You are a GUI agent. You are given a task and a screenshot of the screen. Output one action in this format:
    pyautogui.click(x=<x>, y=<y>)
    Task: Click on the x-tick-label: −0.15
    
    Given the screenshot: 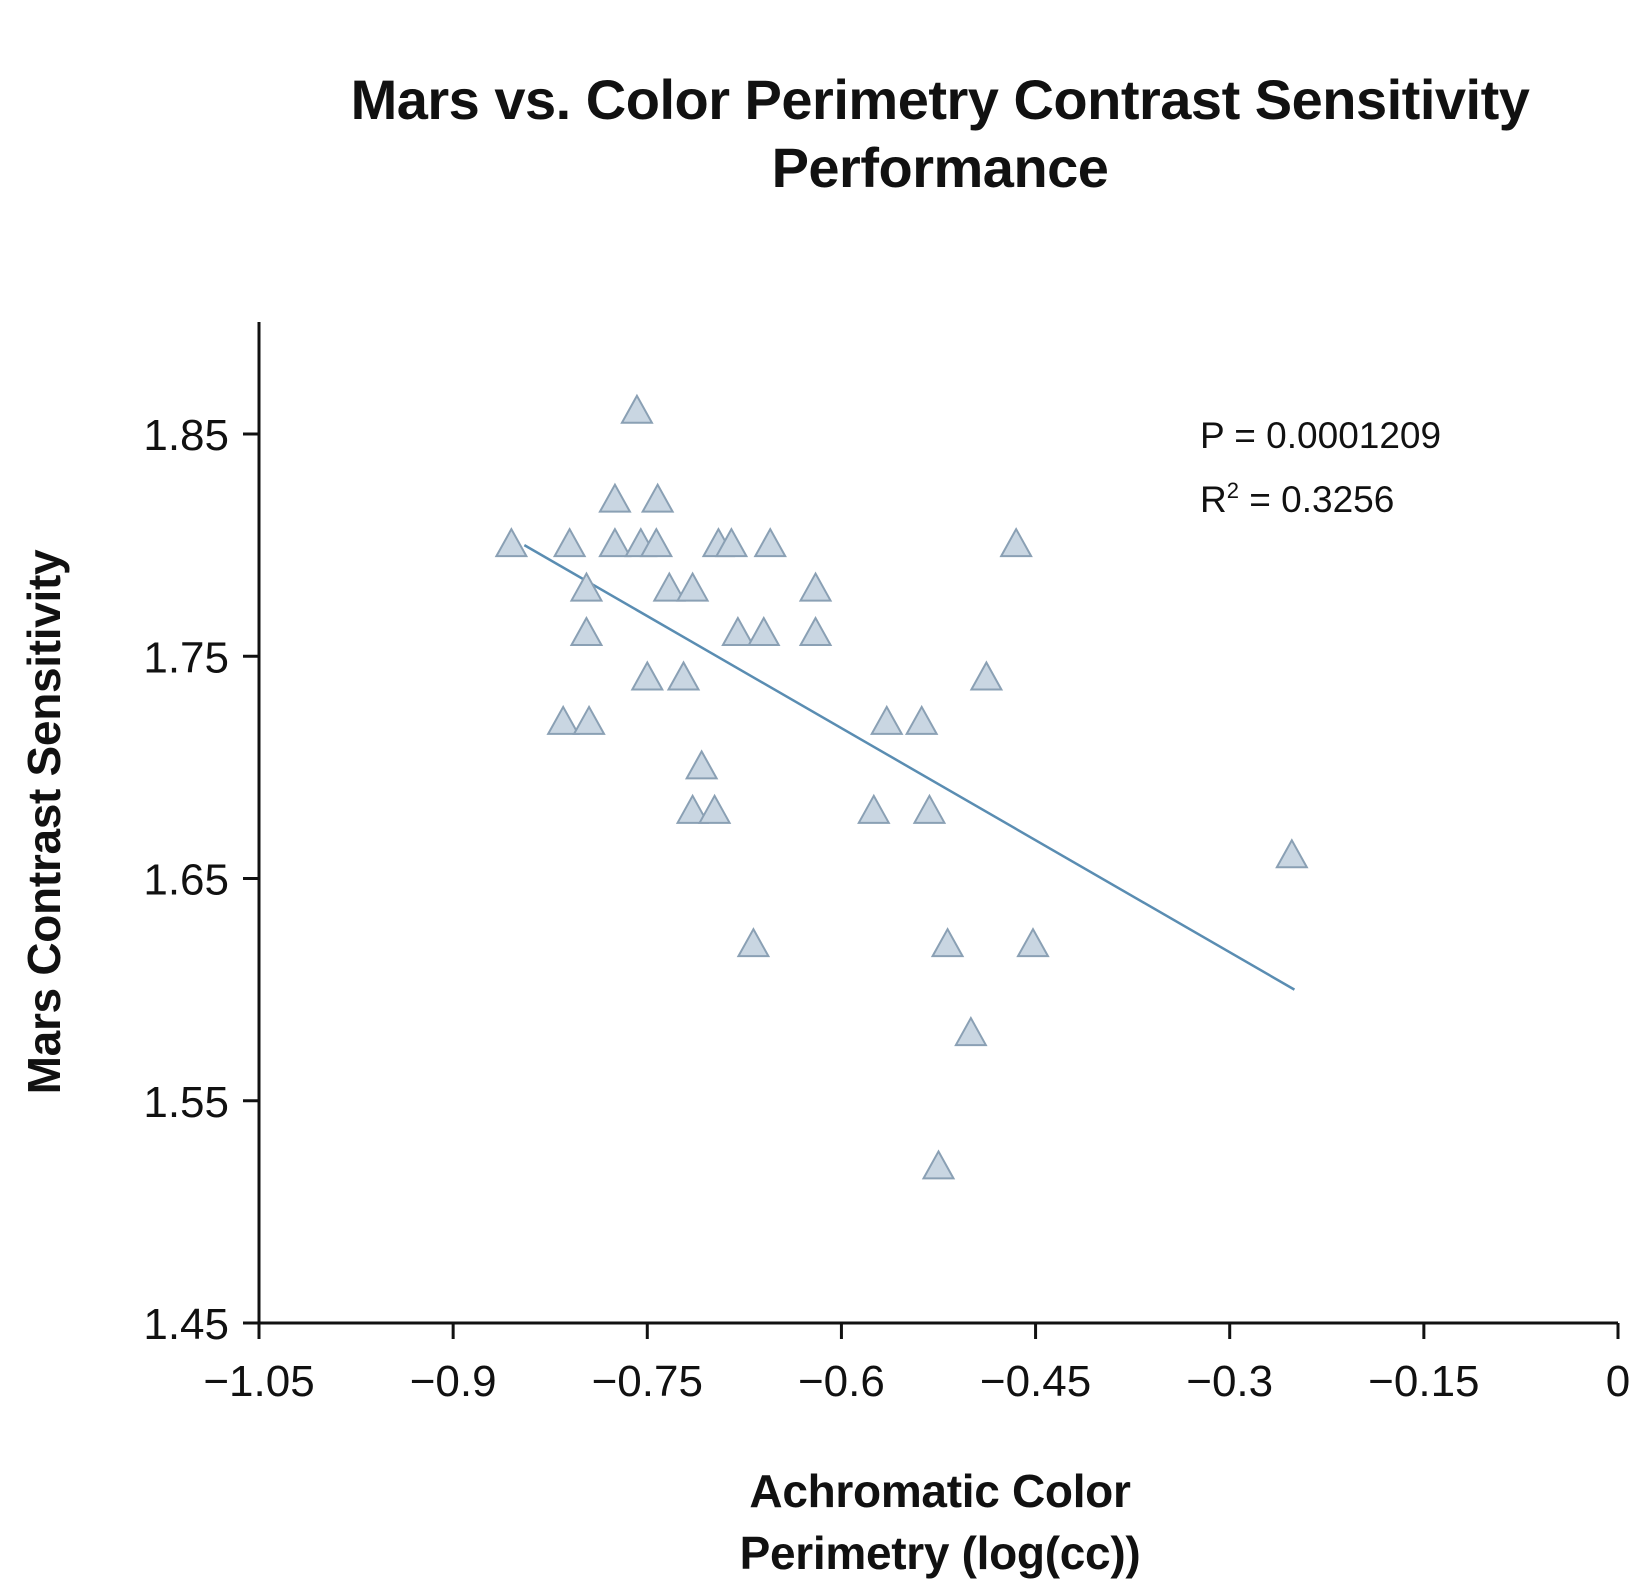 What is the action you would take?
    pyautogui.click(x=1423, y=1381)
    